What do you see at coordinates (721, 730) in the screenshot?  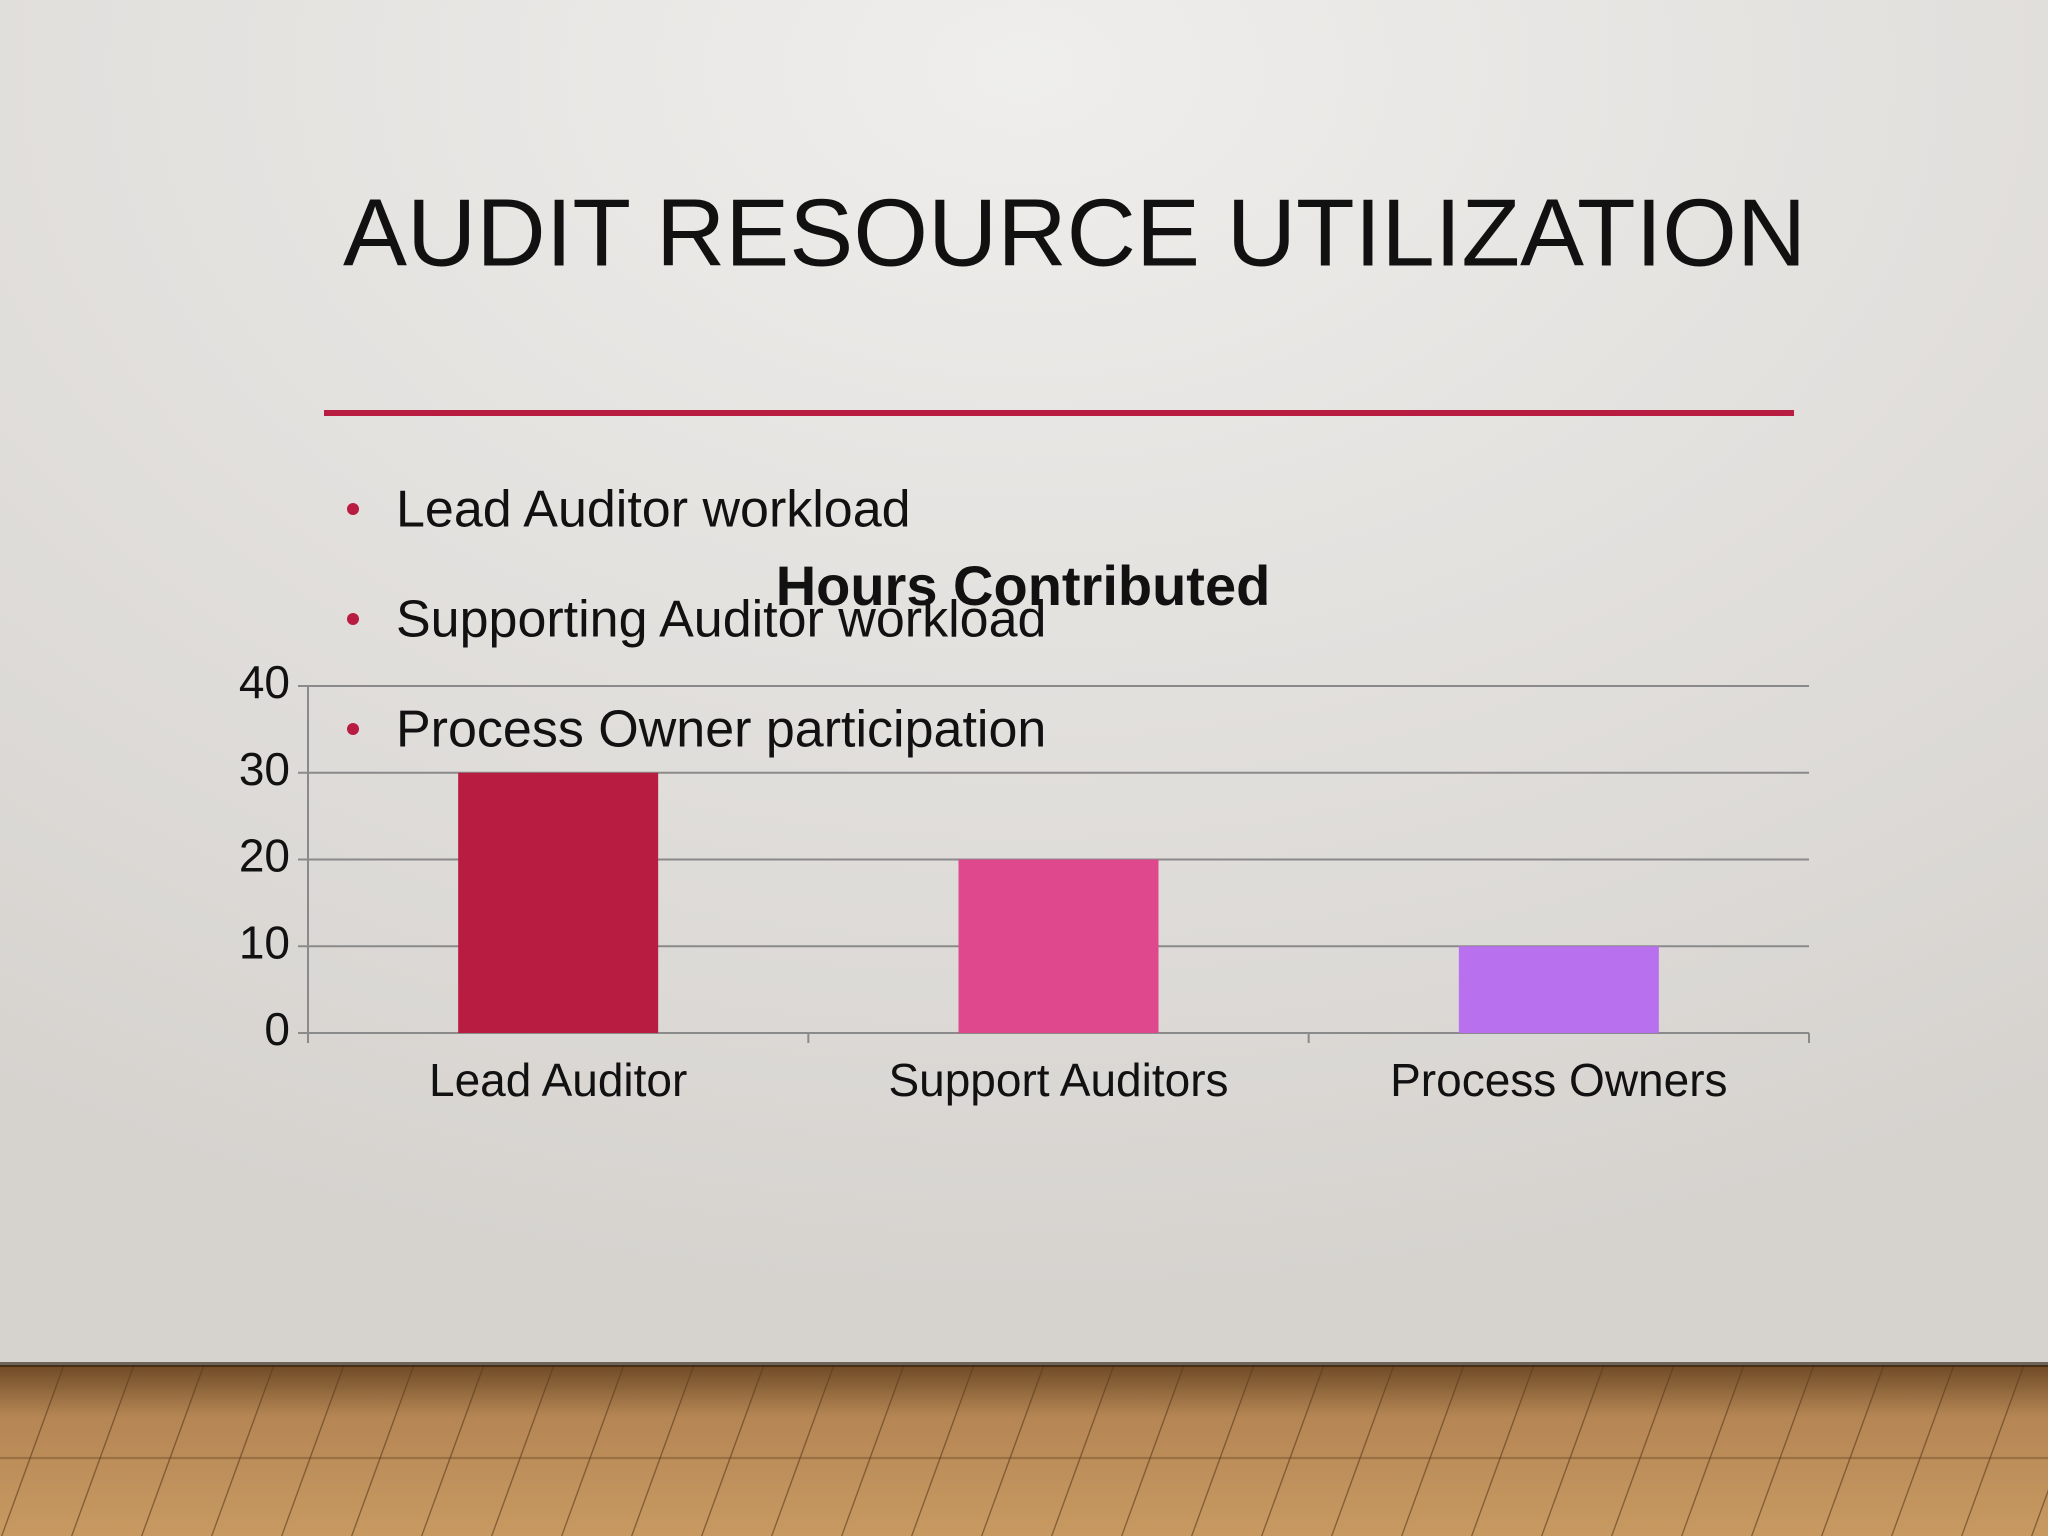 I see `bullet-text: Process Owner participation` at bounding box center [721, 730].